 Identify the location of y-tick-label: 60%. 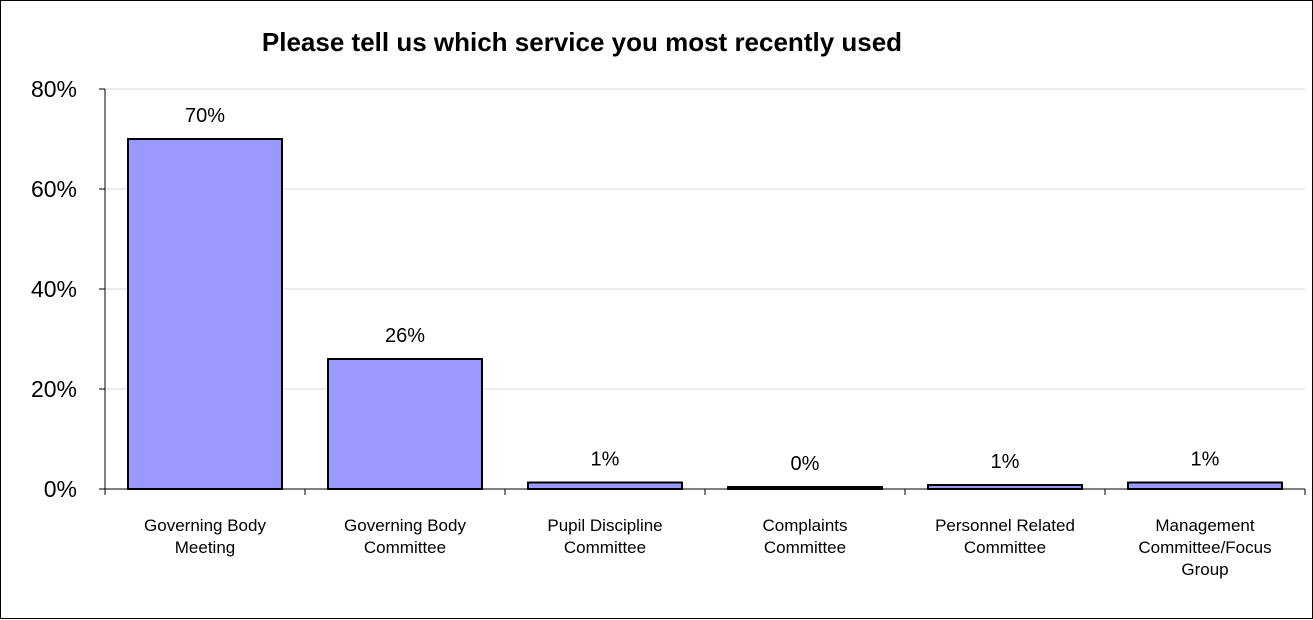
(54, 189).